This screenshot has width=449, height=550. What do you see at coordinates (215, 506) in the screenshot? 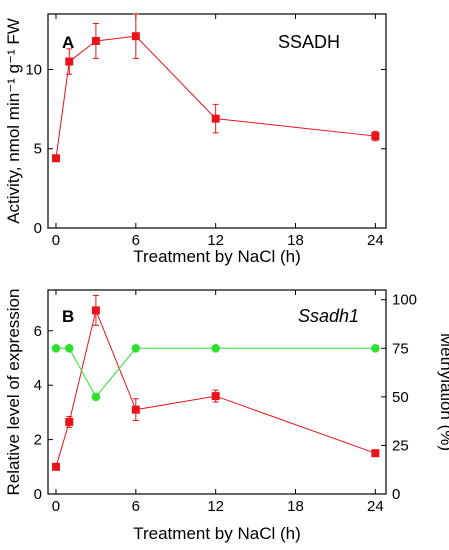
I see `panel-b-x-tick-label: 12` at bounding box center [215, 506].